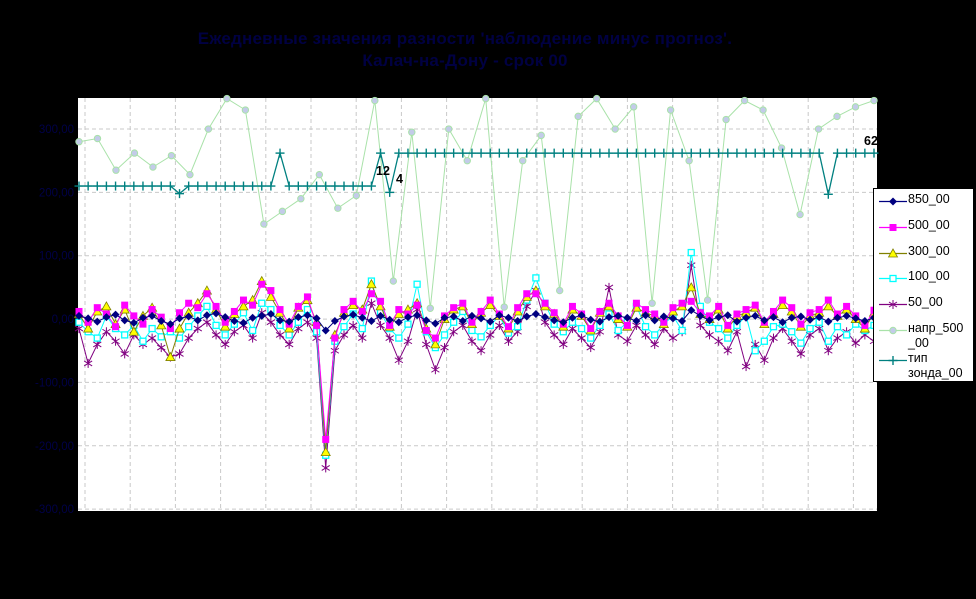  I want to click on legend-label: 500_00, so click(929, 224).